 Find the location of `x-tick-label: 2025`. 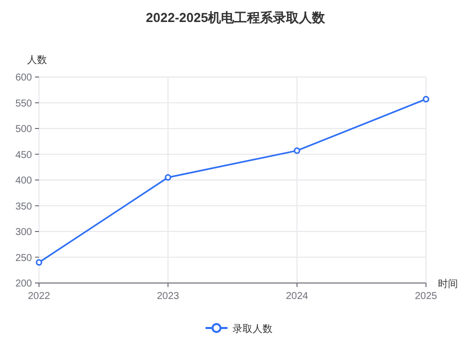

x-tick-label: 2025 is located at coordinates (426, 296).